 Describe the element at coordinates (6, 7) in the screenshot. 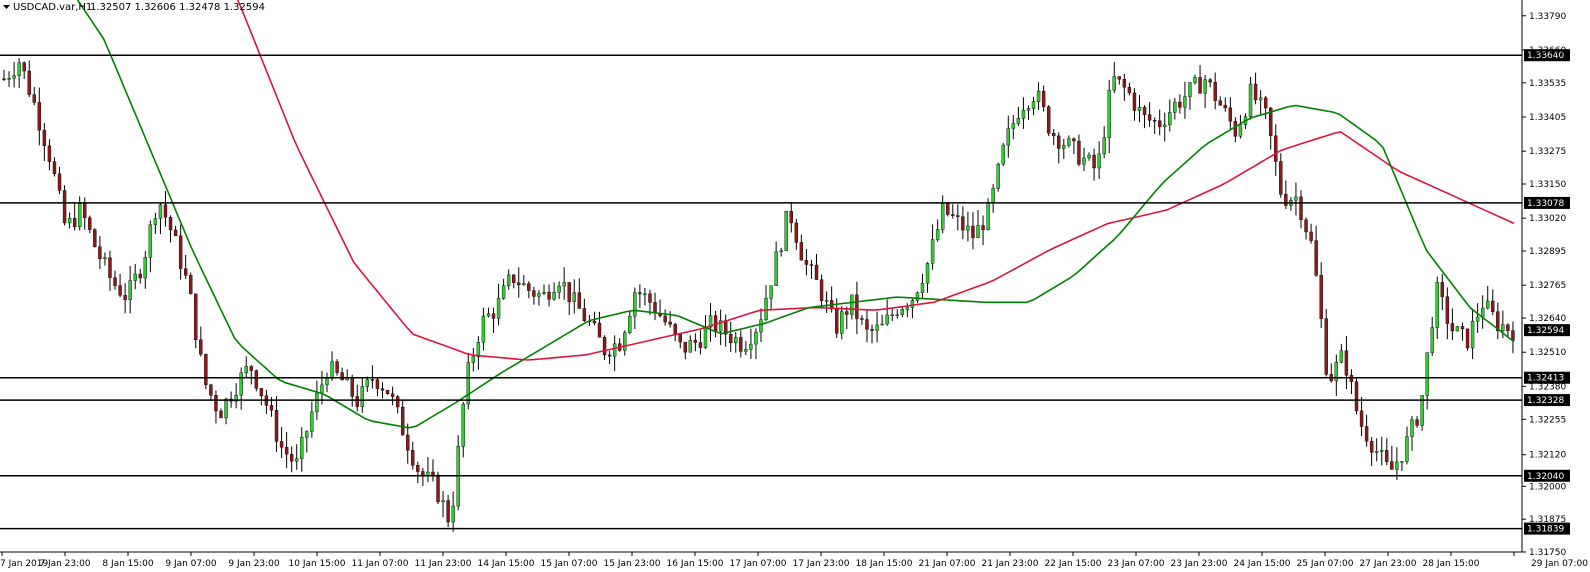

I see `collapse-triangle-icon` at that location.